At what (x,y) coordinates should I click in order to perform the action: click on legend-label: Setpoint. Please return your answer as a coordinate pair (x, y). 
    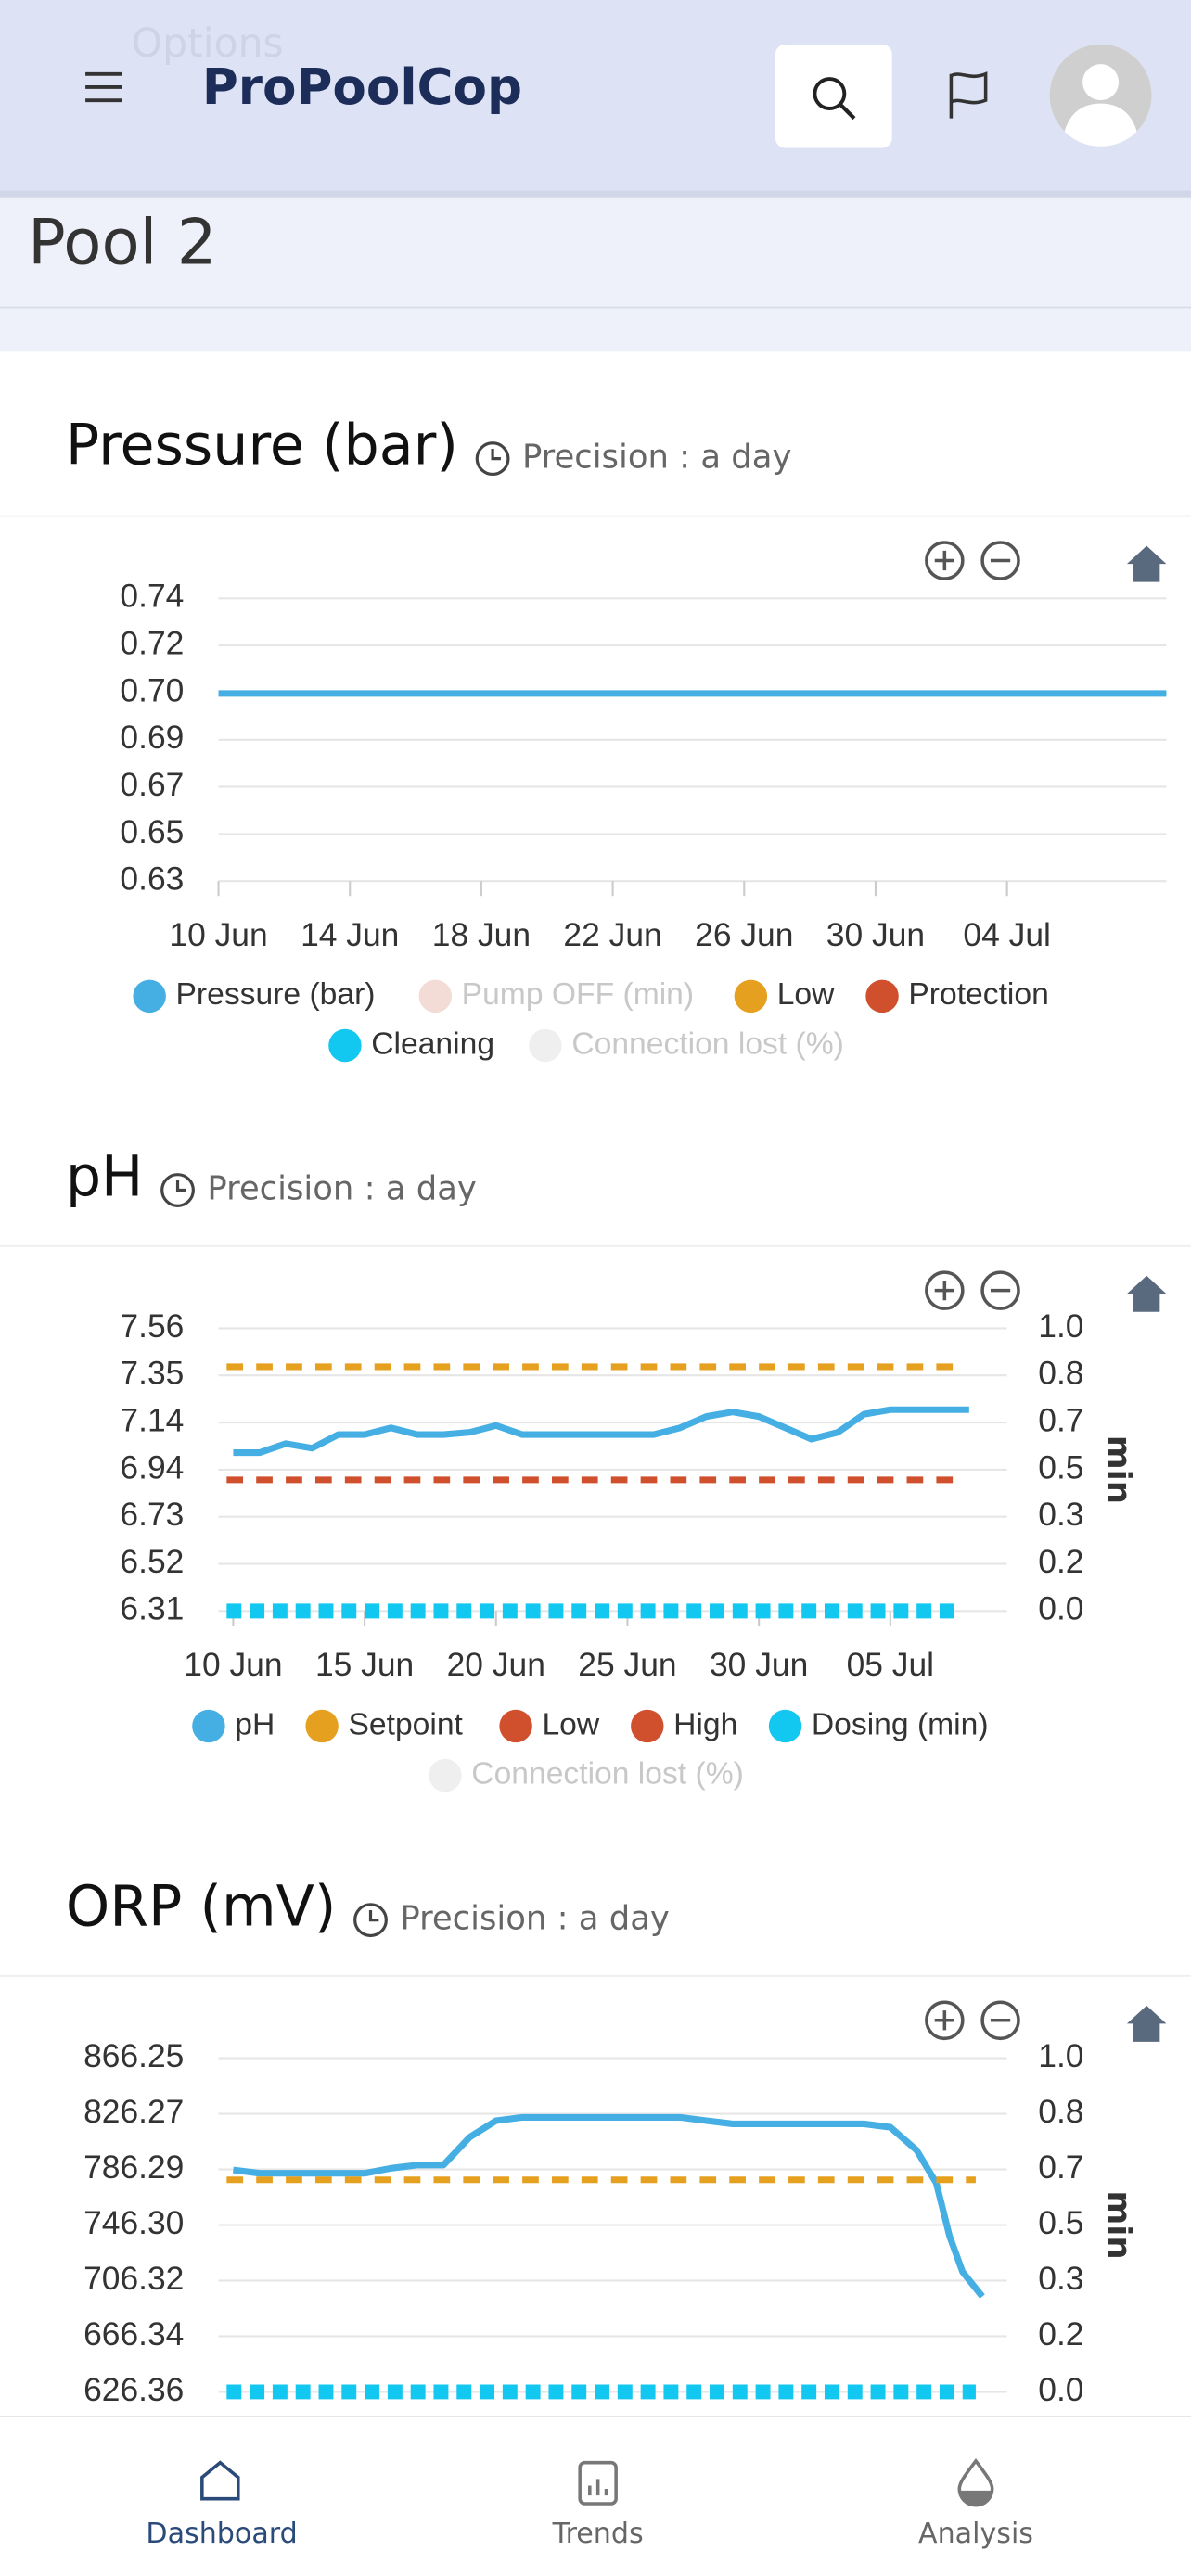
    Looking at the image, I should click on (405, 1724).